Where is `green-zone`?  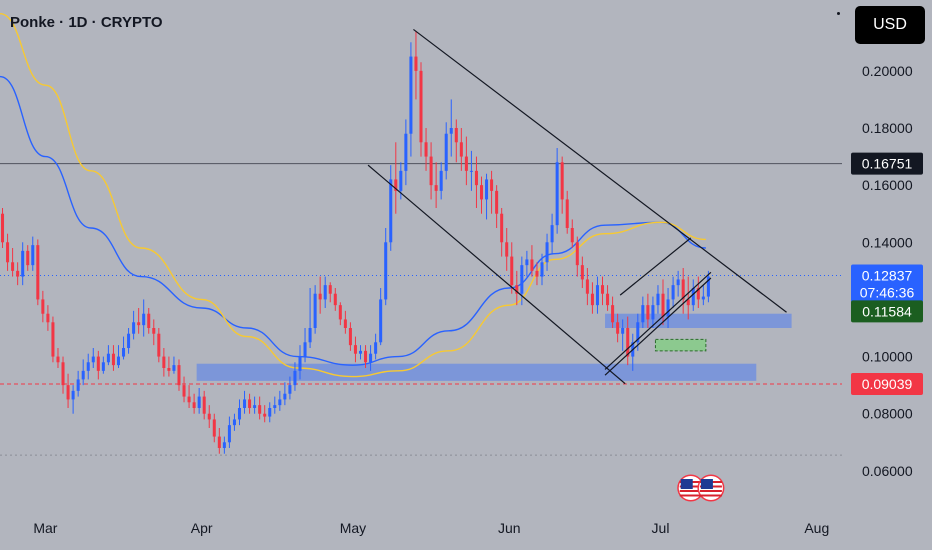
green-zone is located at coordinates (680, 345).